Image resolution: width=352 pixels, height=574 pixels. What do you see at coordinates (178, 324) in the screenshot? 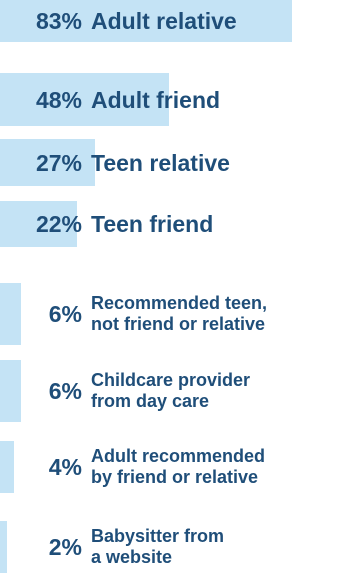
I see `category-label-line: not friend or relative` at bounding box center [178, 324].